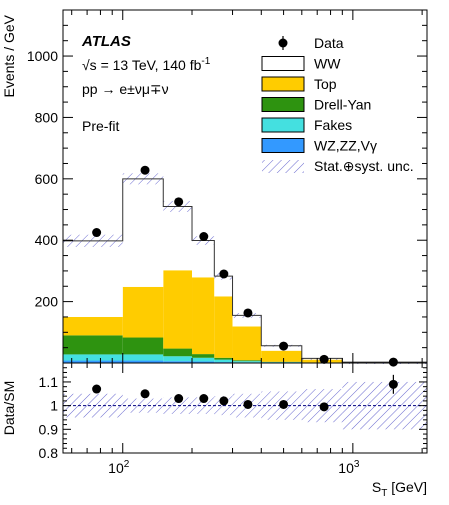 Image resolution: width=449 pixels, height=505 pixels. What do you see at coordinates (327, 64) in the screenshot?
I see `legend-label-ww: WW` at bounding box center [327, 64].